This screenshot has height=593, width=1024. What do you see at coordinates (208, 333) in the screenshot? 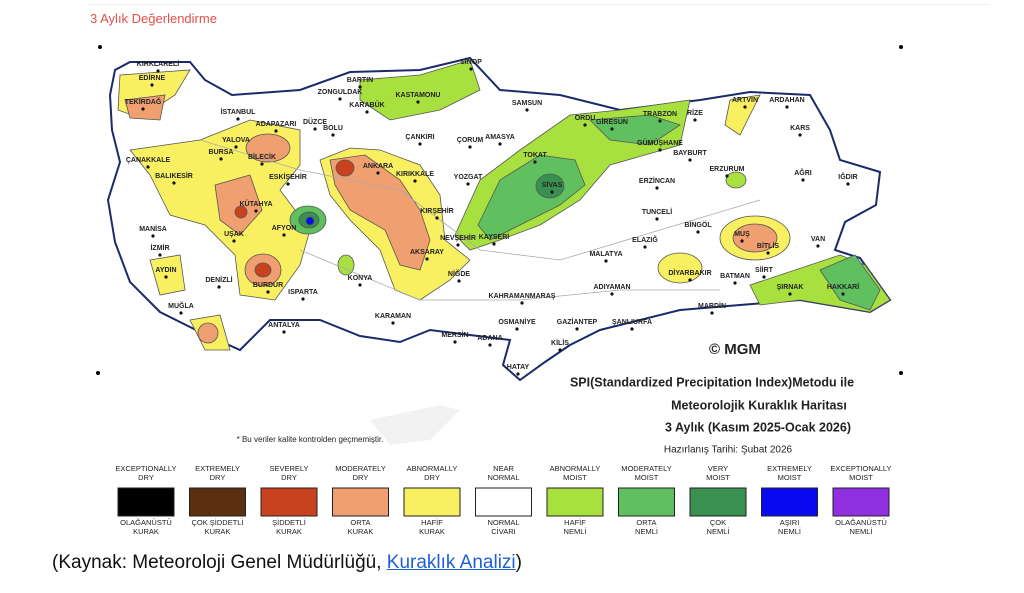
I see `dry-zone-moderate` at bounding box center [208, 333].